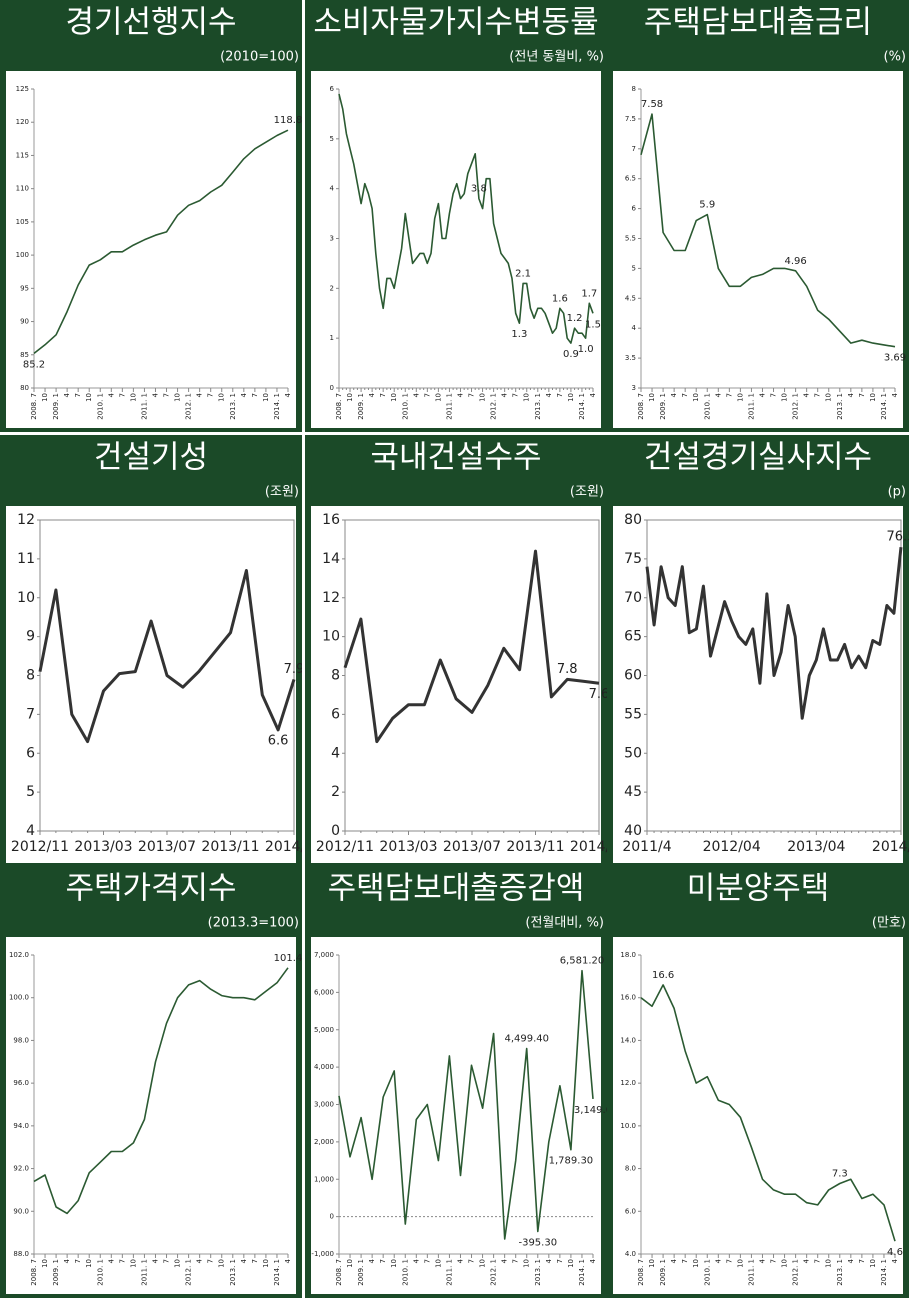 Image resolution: width=909 pixels, height=1300 pixels. I want to click on chart-subtitle: (2010=100), so click(259, 57).